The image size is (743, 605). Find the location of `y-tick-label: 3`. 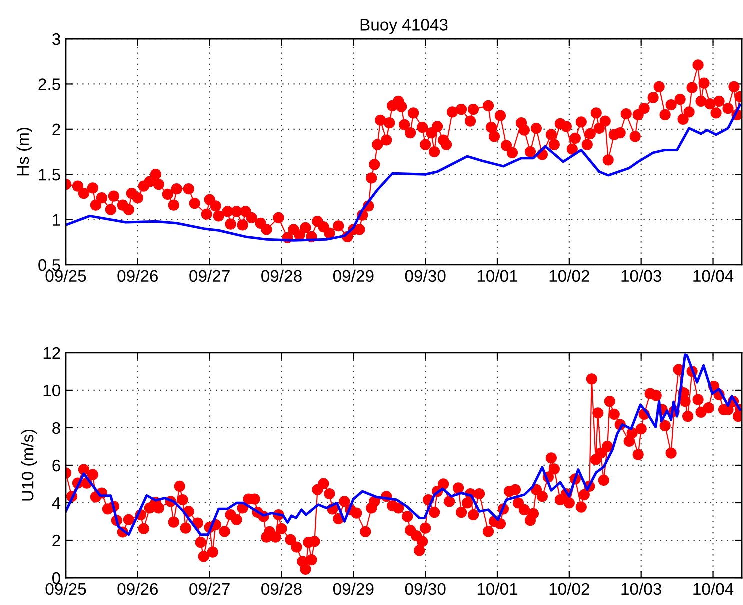

y-tick-label: 3 is located at coordinates (56, 39).